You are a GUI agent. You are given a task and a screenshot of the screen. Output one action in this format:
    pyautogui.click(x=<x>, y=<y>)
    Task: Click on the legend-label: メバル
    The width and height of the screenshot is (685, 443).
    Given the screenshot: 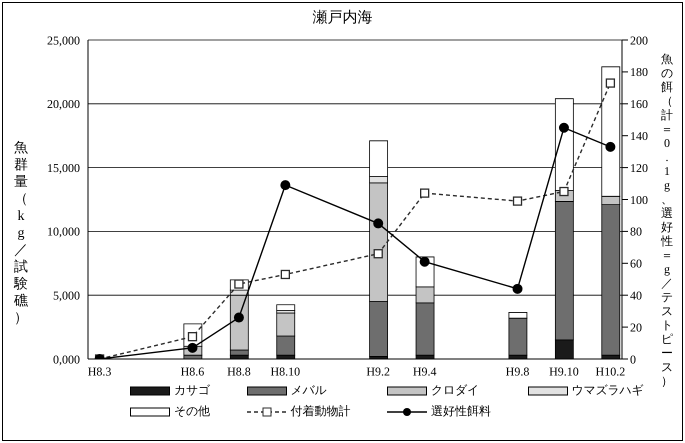 What is the action you would take?
    pyautogui.click(x=308, y=390)
    